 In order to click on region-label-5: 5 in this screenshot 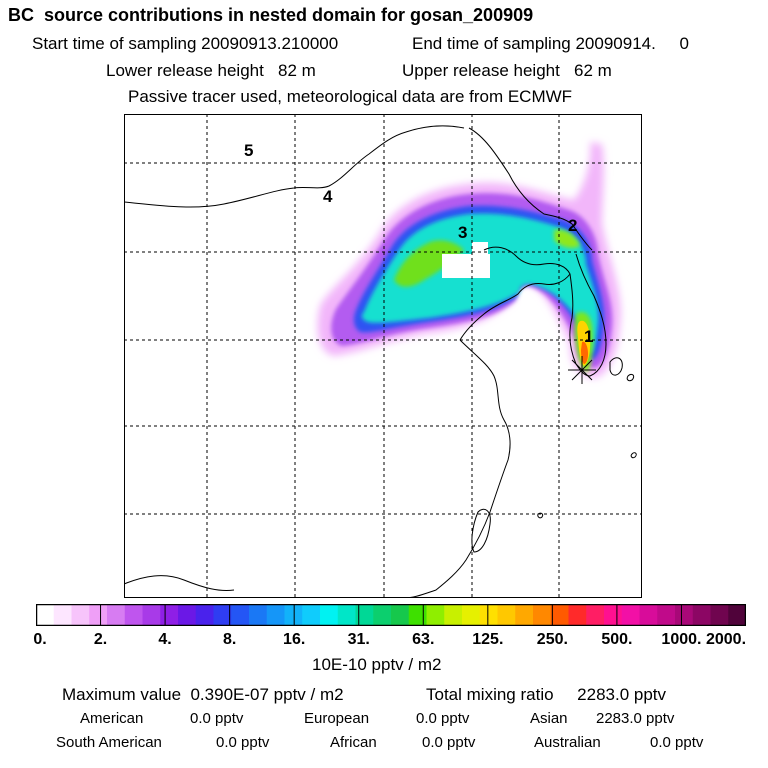, I will do `click(248, 150)`.